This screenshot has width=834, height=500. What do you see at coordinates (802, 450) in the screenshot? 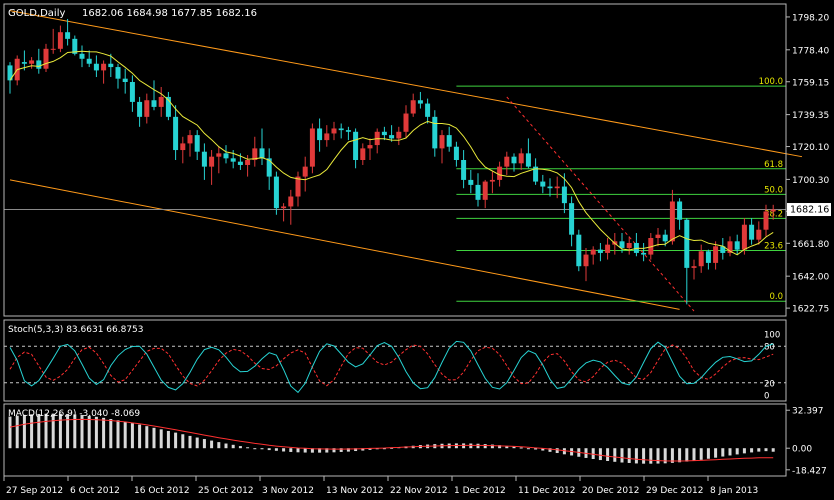
I see `macd-tick-label: 0.00` at bounding box center [802, 450].